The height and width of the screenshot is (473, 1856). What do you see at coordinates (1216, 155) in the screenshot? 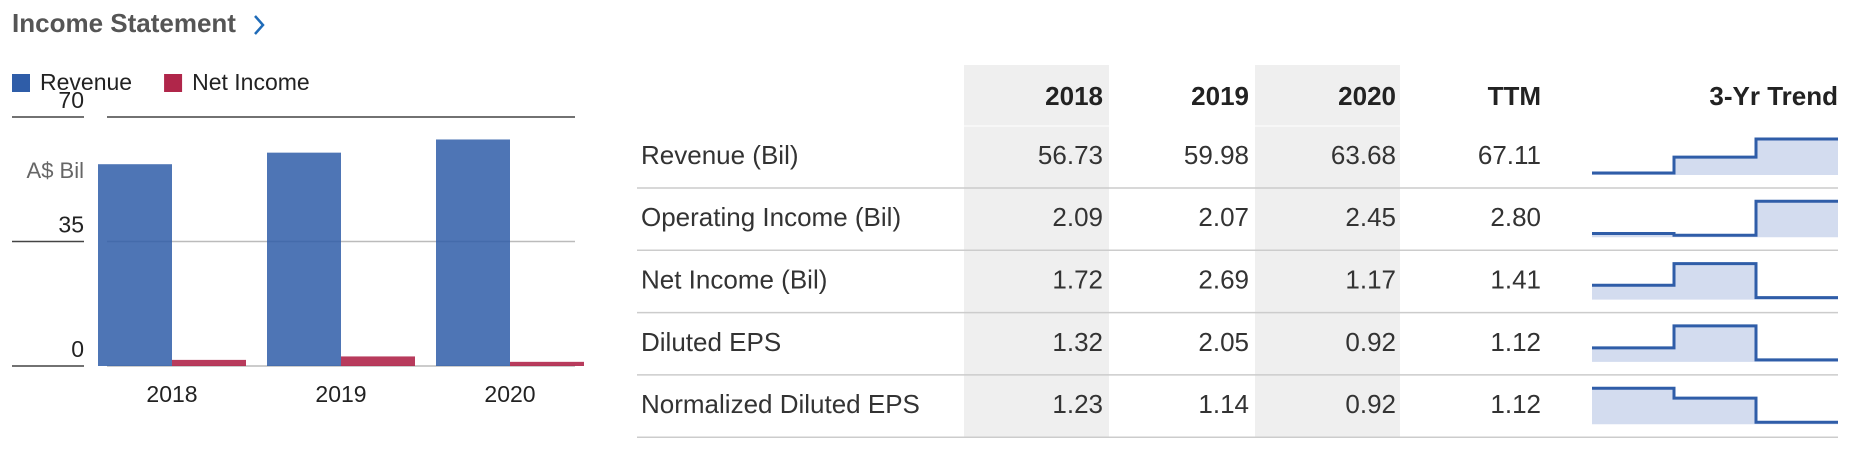
I see `cell-value: 59.98` at bounding box center [1216, 155].